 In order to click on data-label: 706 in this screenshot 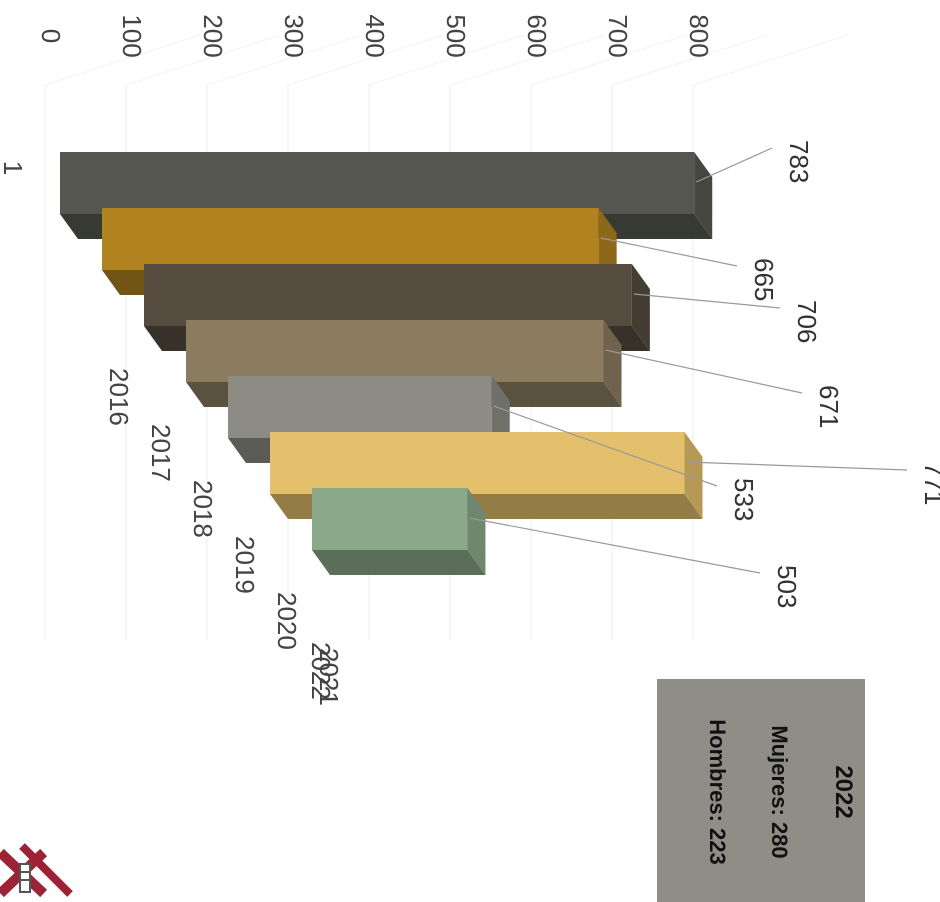, I will do `click(807, 321)`.